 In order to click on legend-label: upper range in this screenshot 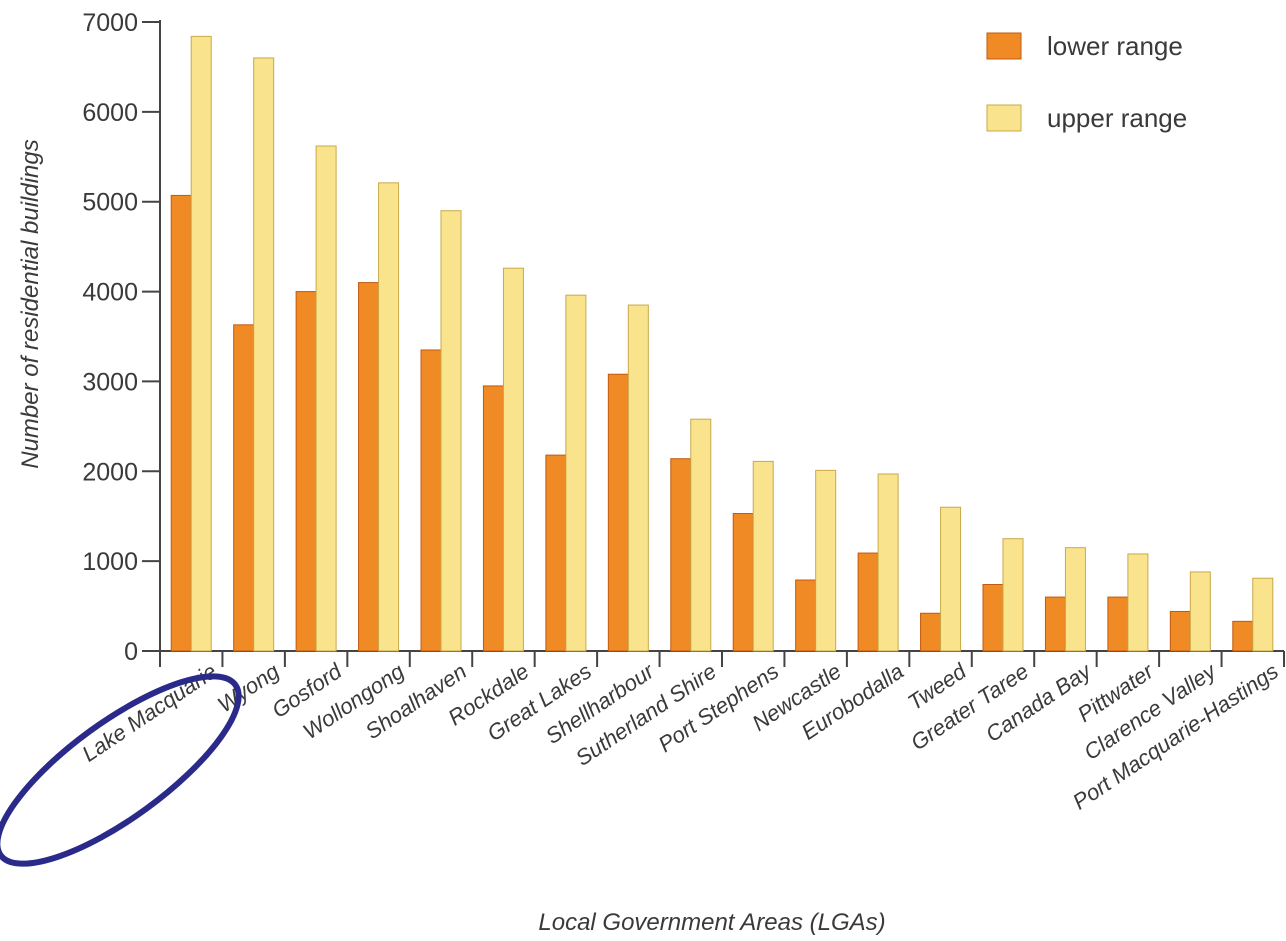, I will do `click(1117, 118)`.